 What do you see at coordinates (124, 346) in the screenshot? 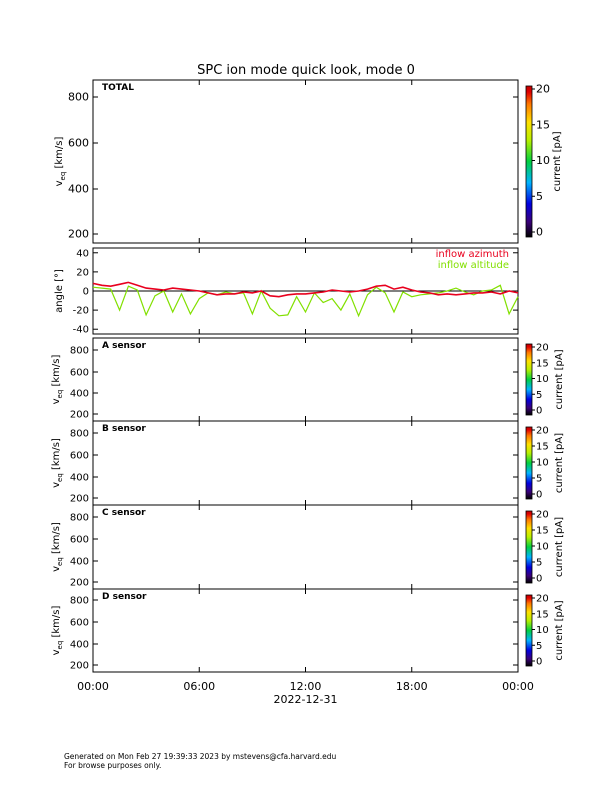
I see `panel-label: A sensor` at bounding box center [124, 346].